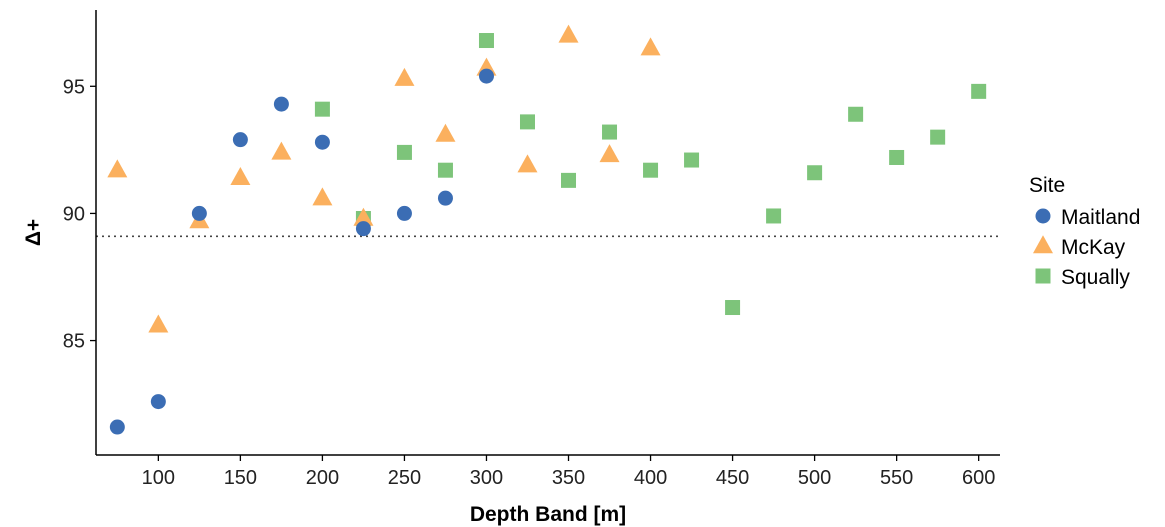  What do you see at coordinates (1043, 244) in the screenshot?
I see `legend-key-mckay` at bounding box center [1043, 244].